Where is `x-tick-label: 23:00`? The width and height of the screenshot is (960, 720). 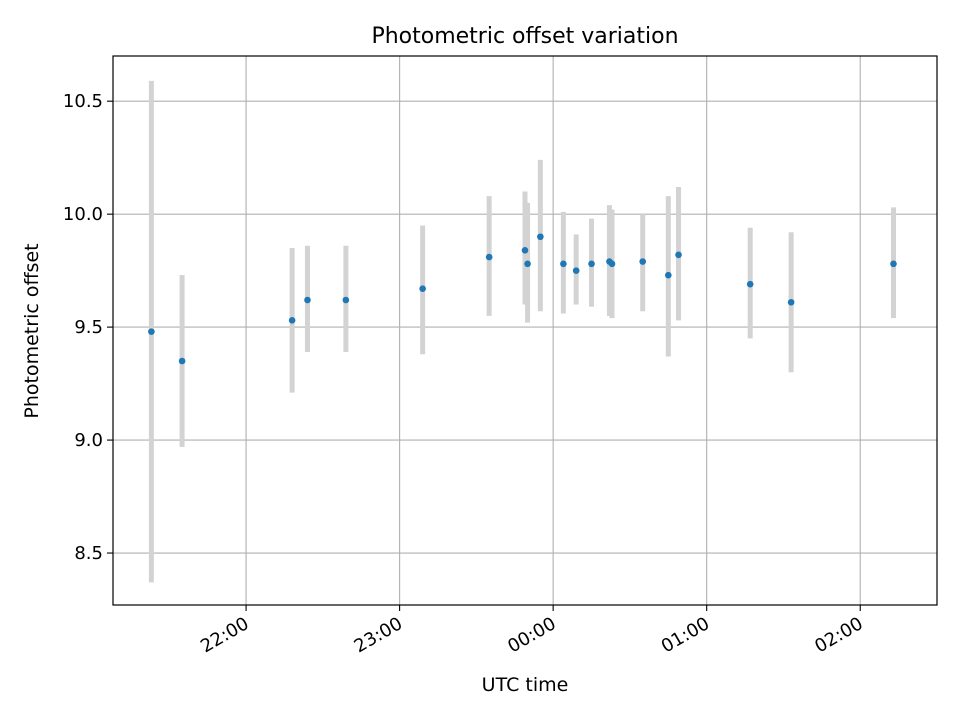 x-tick-label: 23:00 is located at coordinates (378, 635).